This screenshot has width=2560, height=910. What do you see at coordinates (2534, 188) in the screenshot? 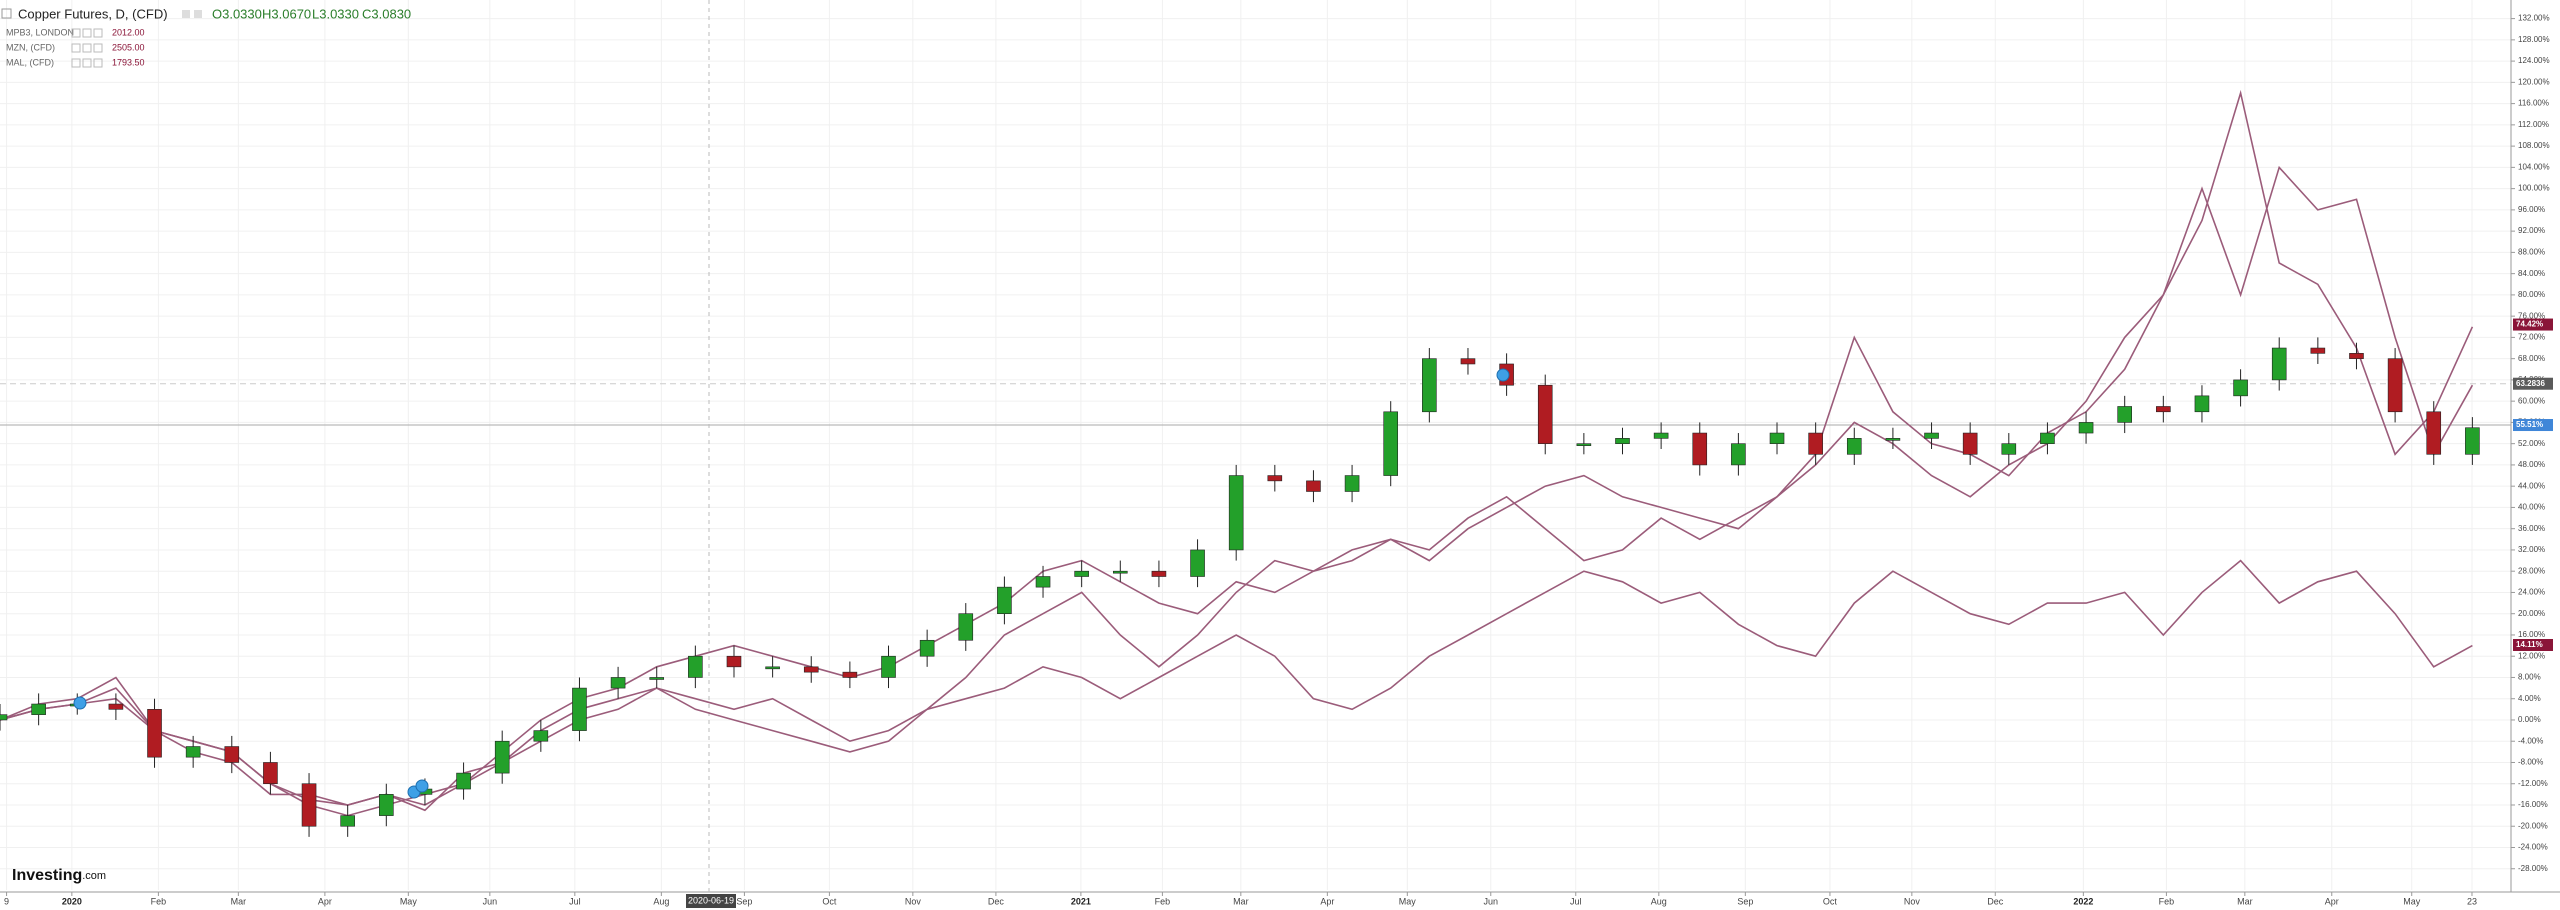
I see `y-tick-label: 100.00%` at bounding box center [2534, 188].